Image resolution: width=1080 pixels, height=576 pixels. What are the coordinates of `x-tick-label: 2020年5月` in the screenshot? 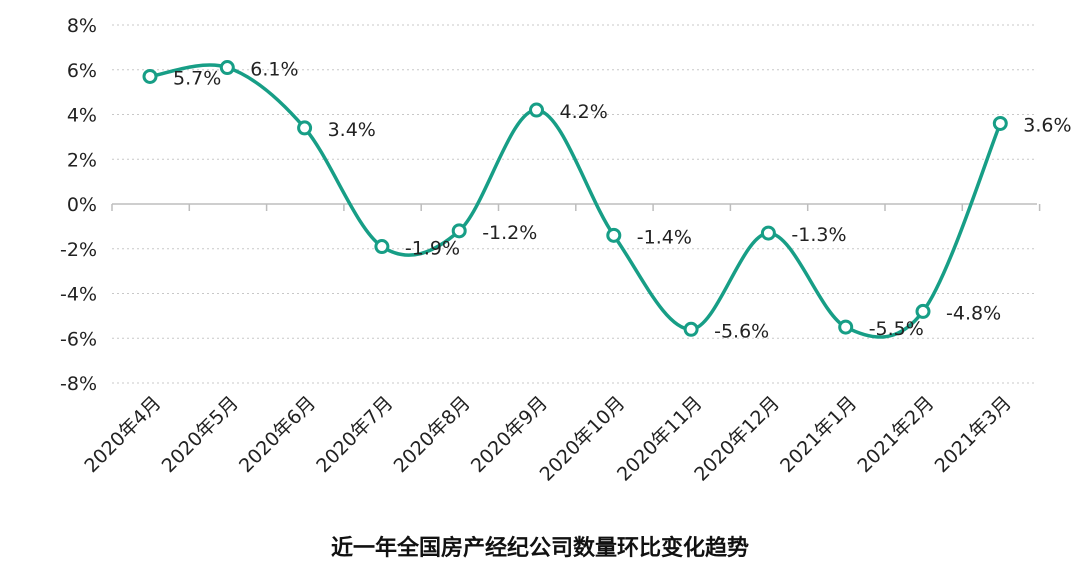 It's located at (200, 434).